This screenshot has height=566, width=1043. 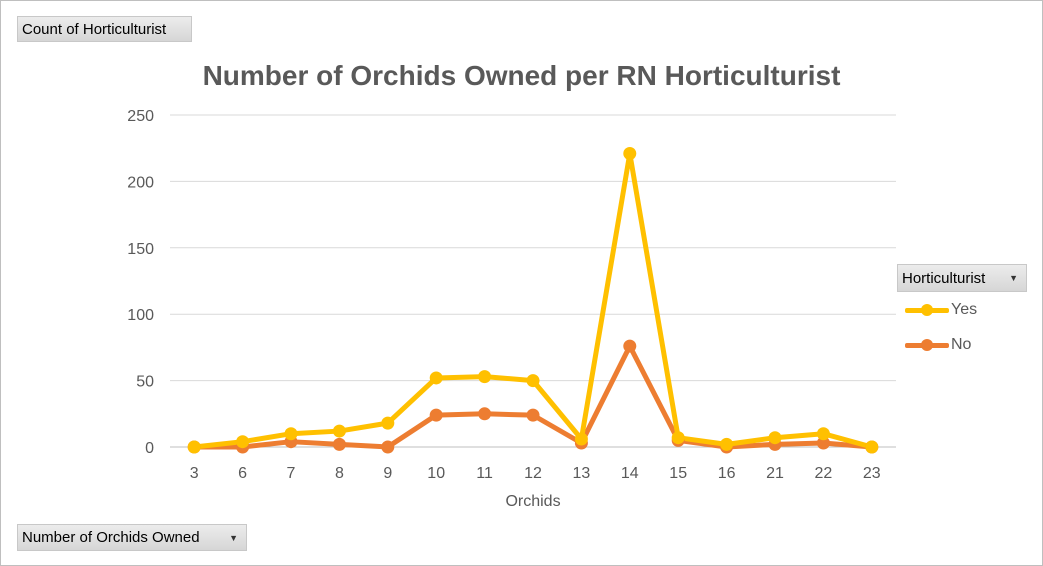 What do you see at coordinates (140, 182) in the screenshot?
I see `y-tick-label: 200` at bounding box center [140, 182].